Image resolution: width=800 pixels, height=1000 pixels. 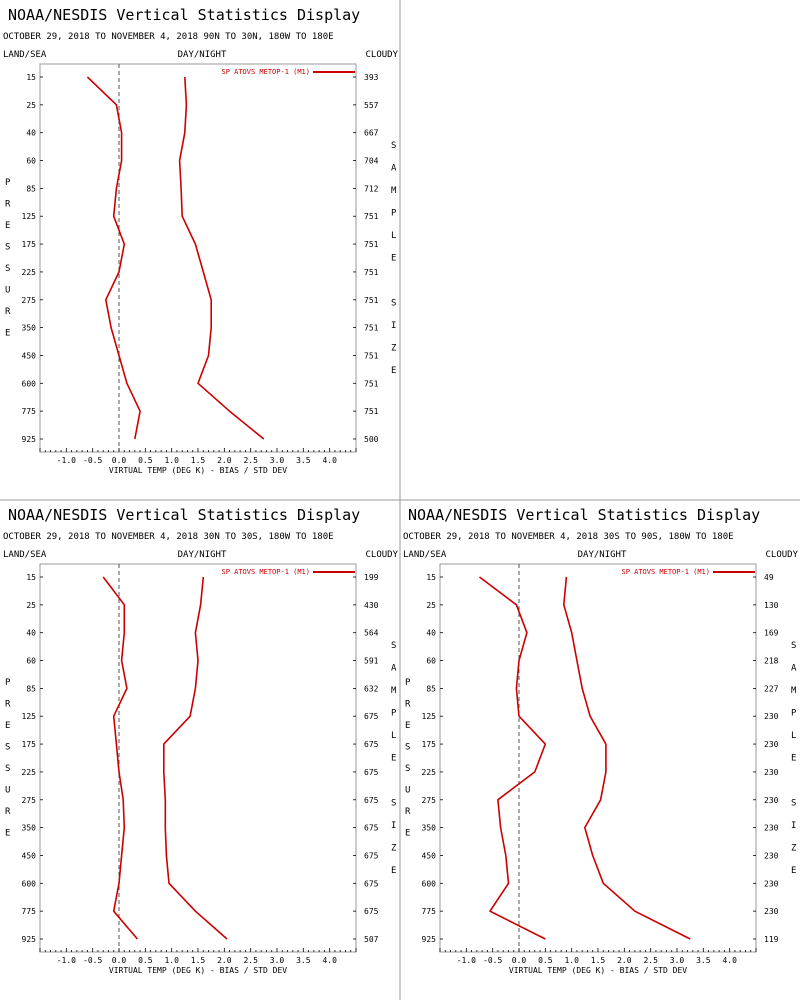 What do you see at coordinates (371, 661) in the screenshot?
I see `sample-size-label: 591` at bounding box center [371, 661].